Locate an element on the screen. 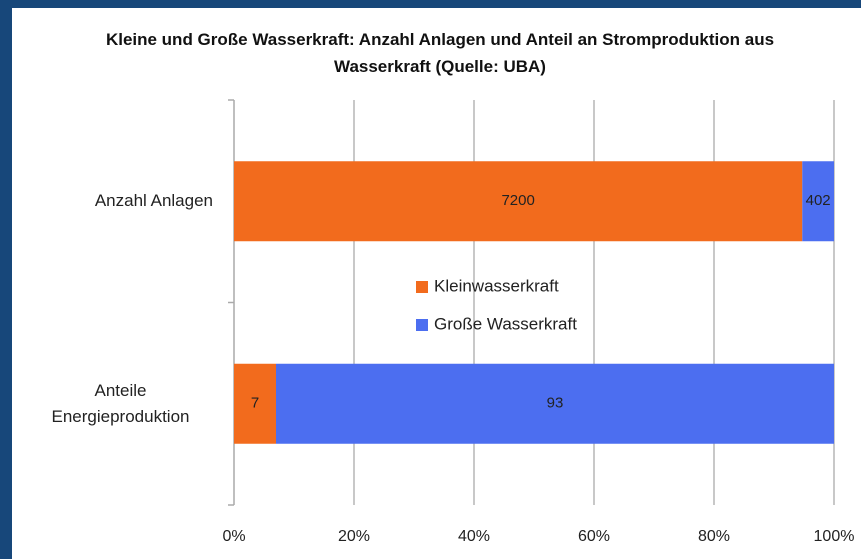  x-tick-label: 80% is located at coordinates (714, 536).